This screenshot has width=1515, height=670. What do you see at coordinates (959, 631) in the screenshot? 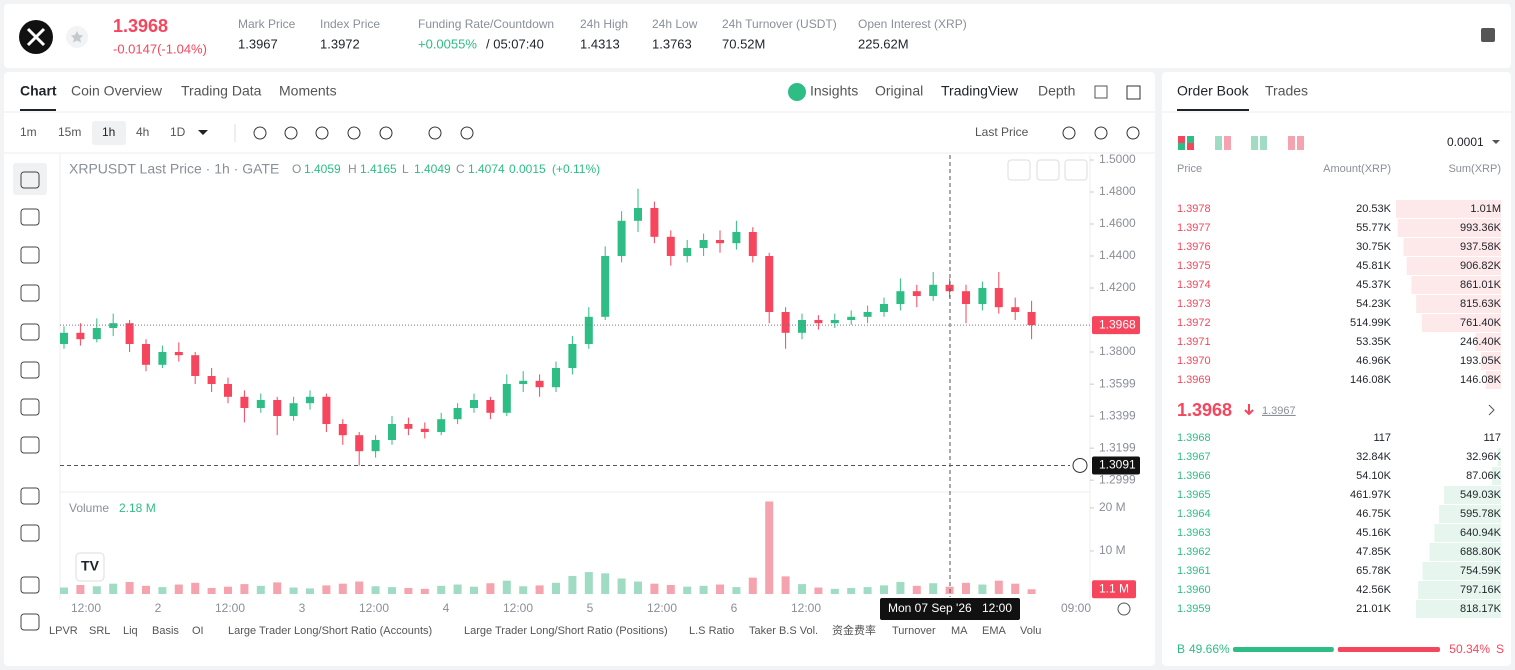
I see `indicator: MA` at bounding box center [959, 631].